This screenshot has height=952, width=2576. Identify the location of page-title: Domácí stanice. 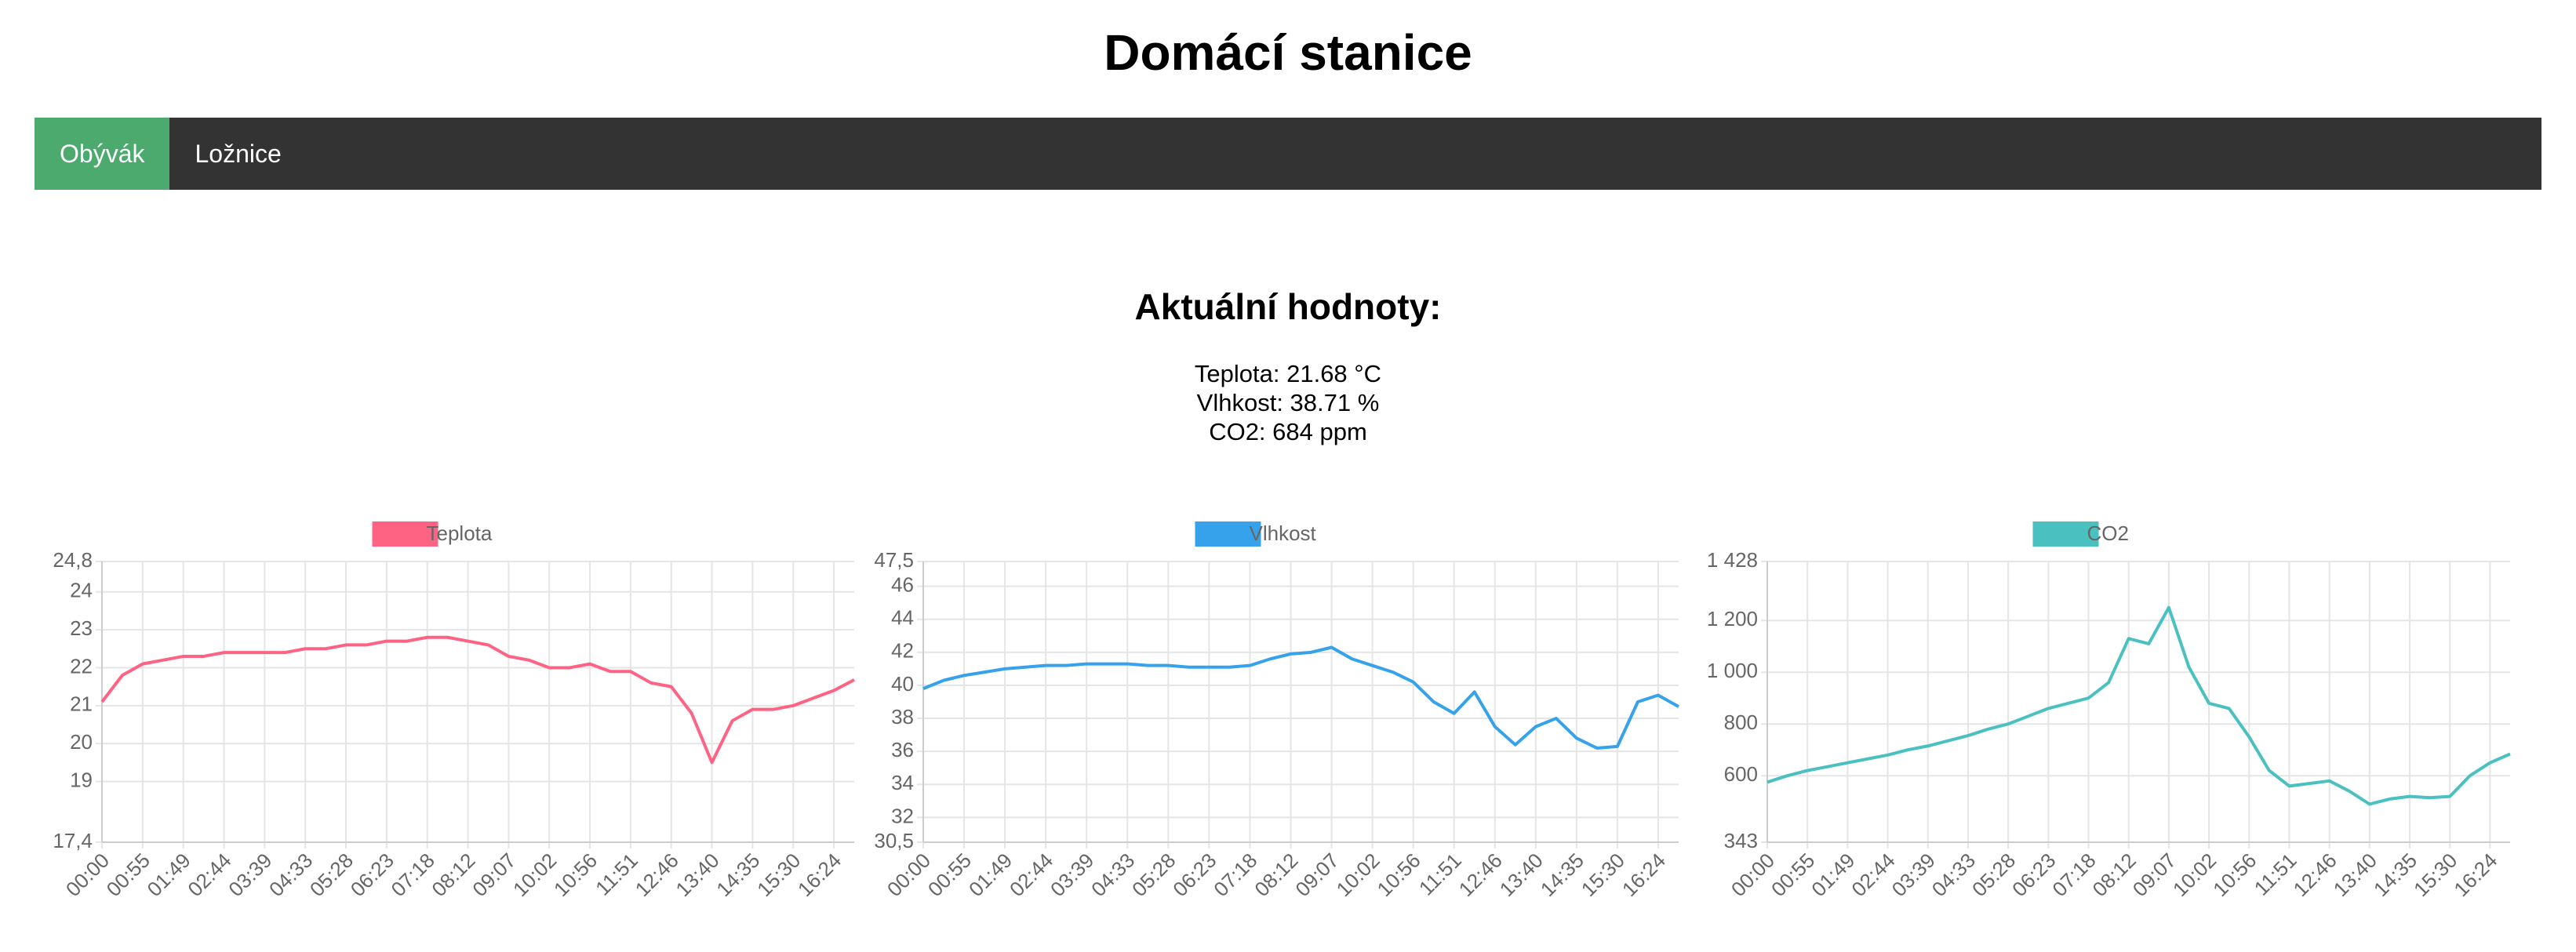
(1288, 52).